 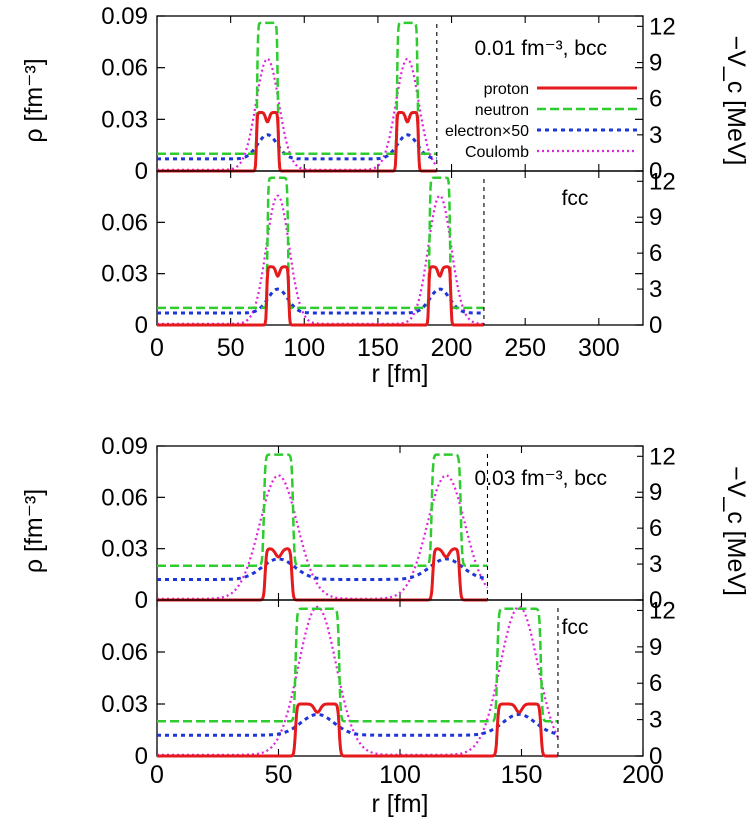 I want to click on x-tick-label: 300, so click(x=599, y=348).